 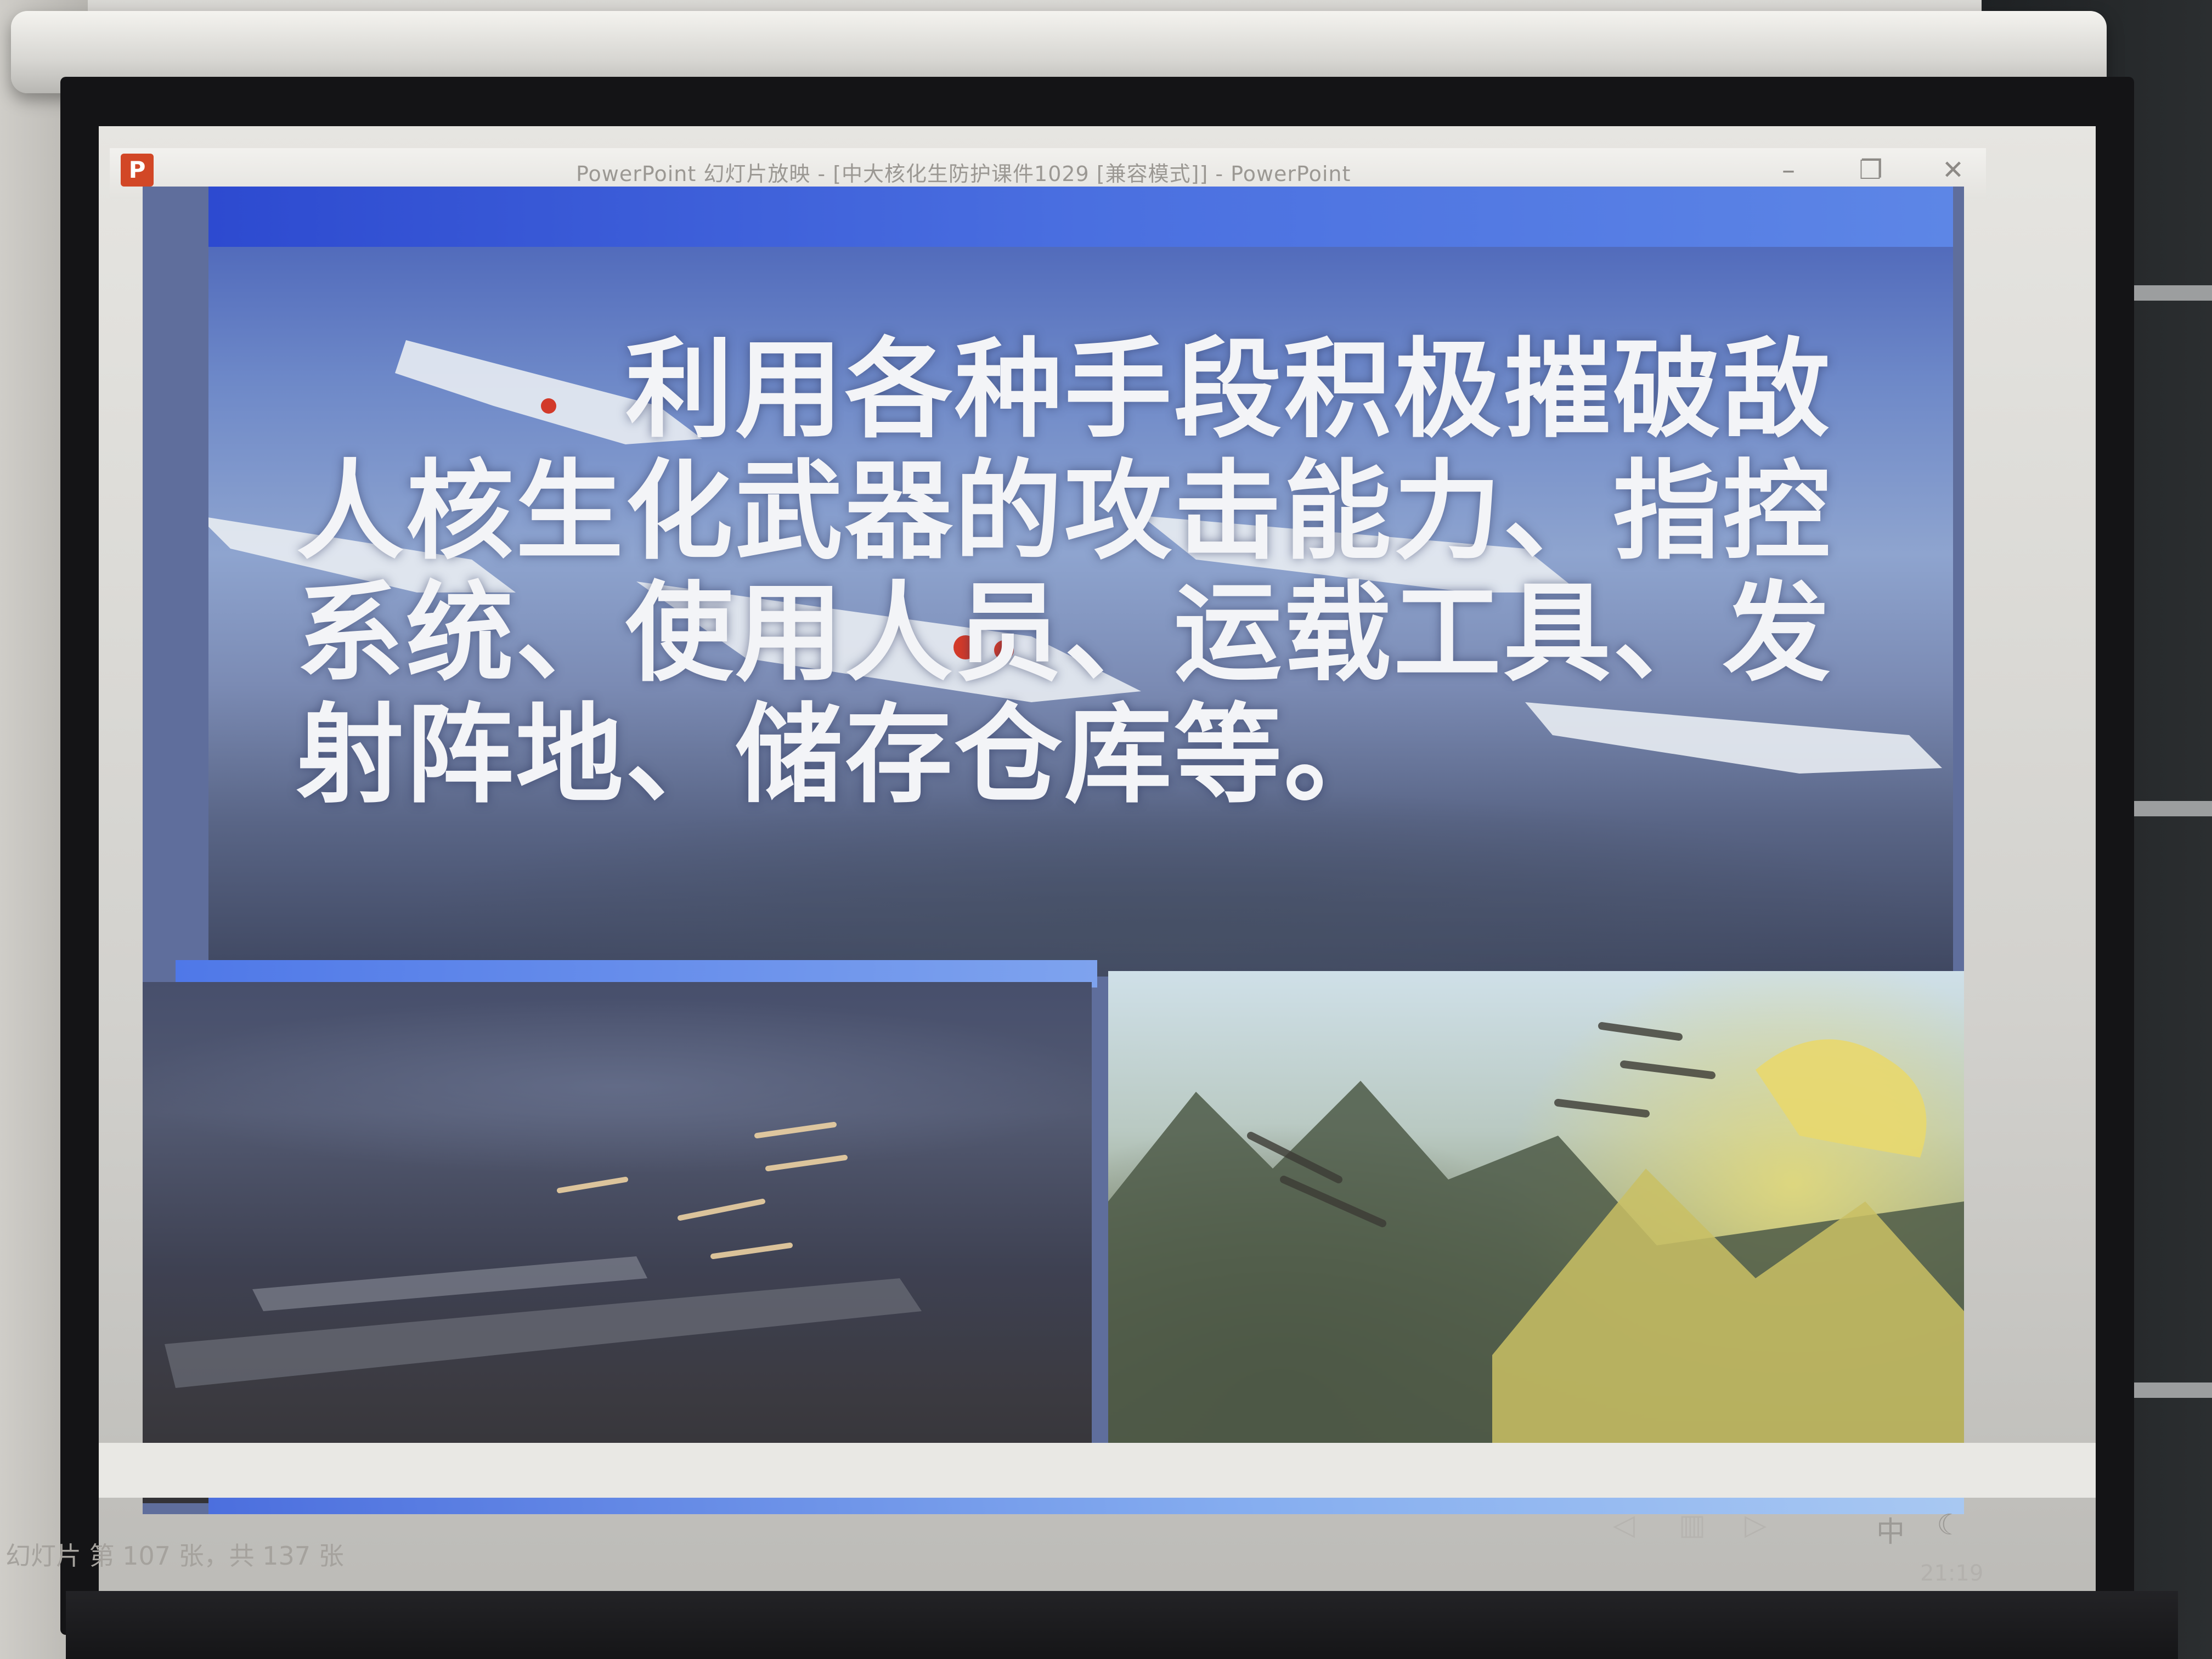 I want to click on ime-indicator: 中, so click(x=1891, y=1532).